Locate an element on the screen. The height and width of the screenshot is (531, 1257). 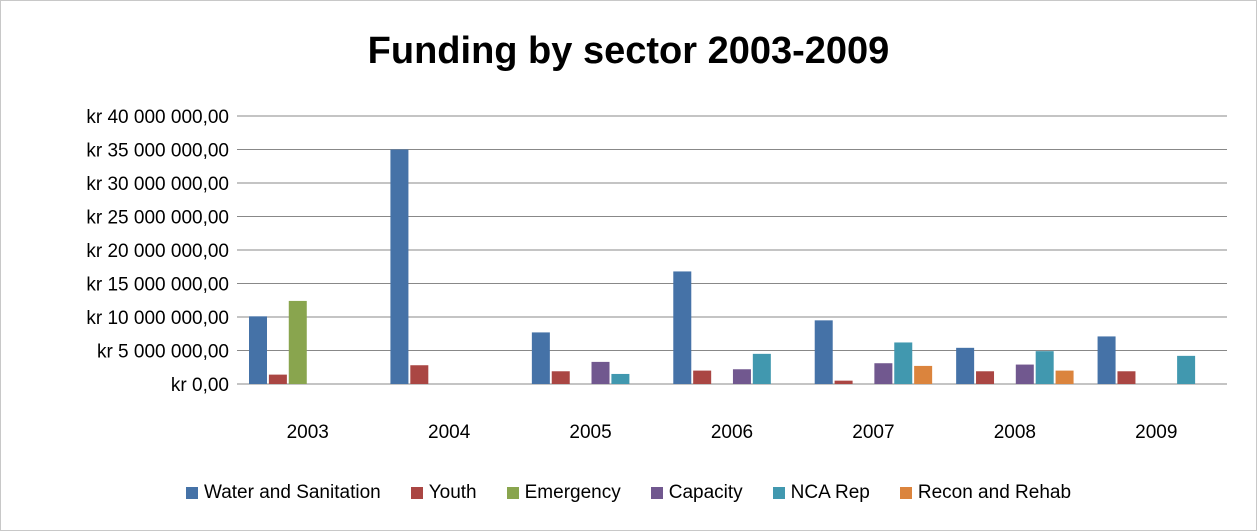
y-tick-label: kr 30 000 000,00 is located at coordinates (157, 184).